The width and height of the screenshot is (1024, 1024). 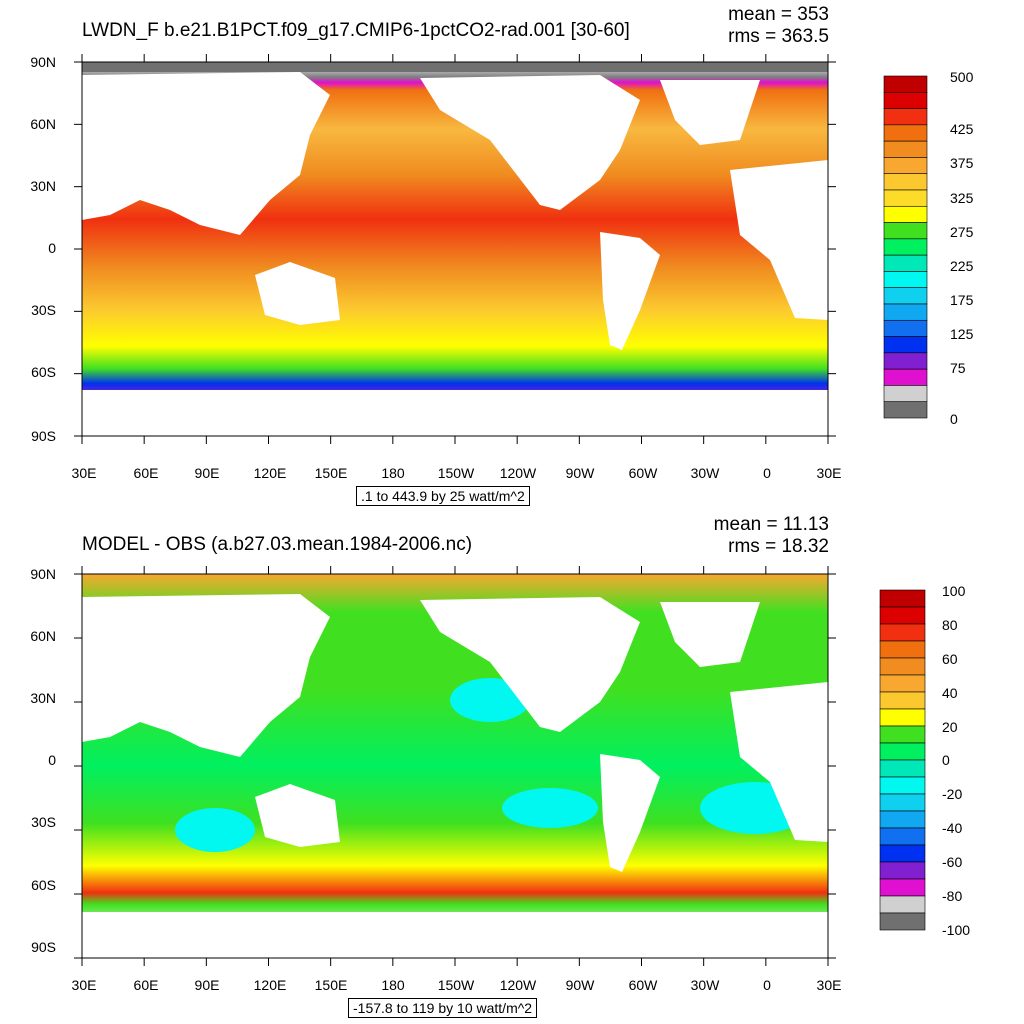 What do you see at coordinates (962, 266) in the screenshot?
I see `colorbar-label: 225` at bounding box center [962, 266].